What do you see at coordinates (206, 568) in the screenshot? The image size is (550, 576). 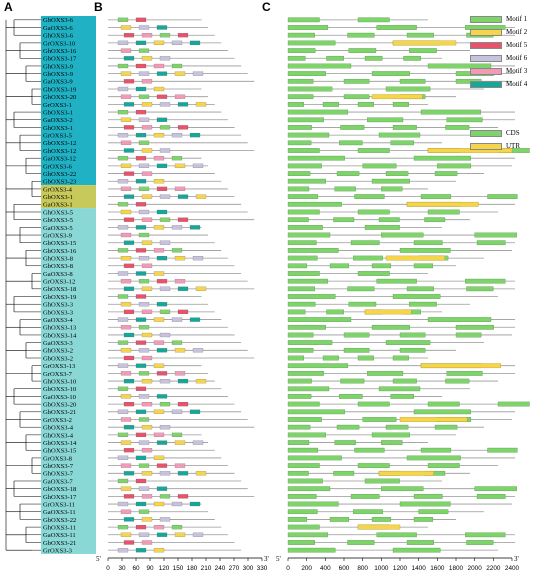 I see `axis-b-tick-label: 210` at bounding box center [206, 568].